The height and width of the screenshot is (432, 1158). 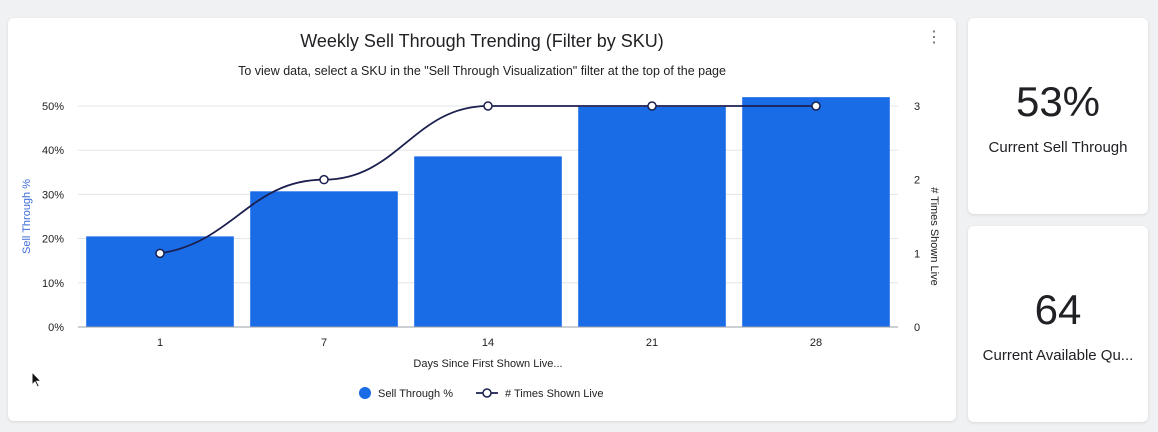 What do you see at coordinates (816, 343) in the screenshot?
I see `x-tick-label: 28` at bounding box center [816, 343].